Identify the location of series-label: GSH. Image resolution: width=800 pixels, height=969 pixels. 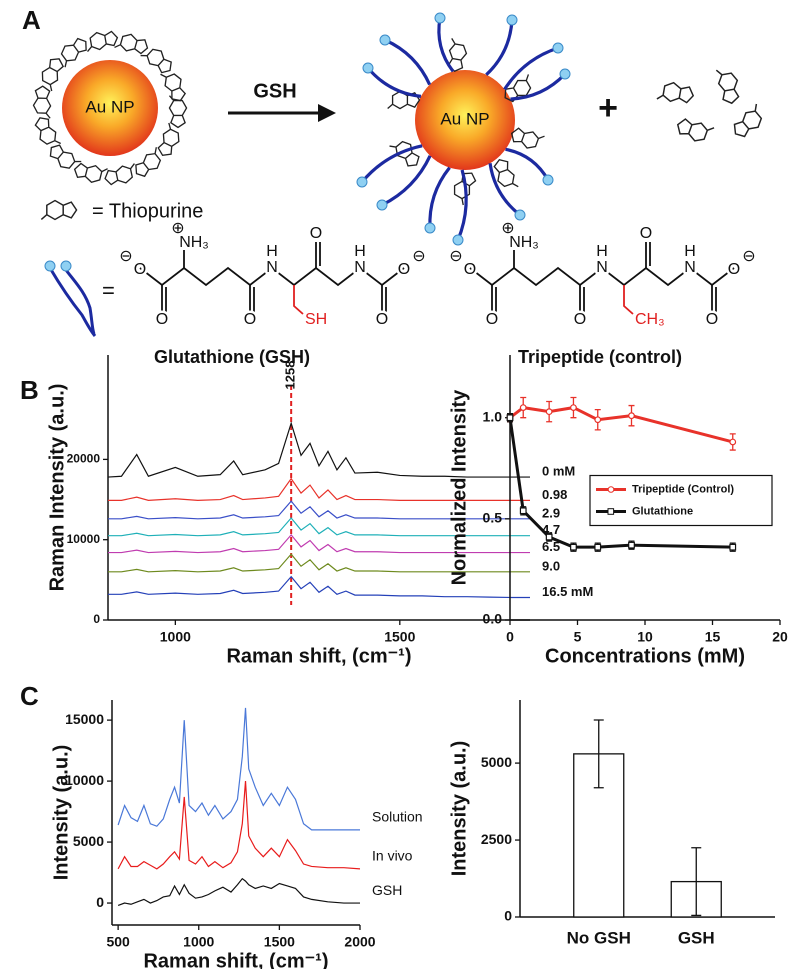
(387, 890).